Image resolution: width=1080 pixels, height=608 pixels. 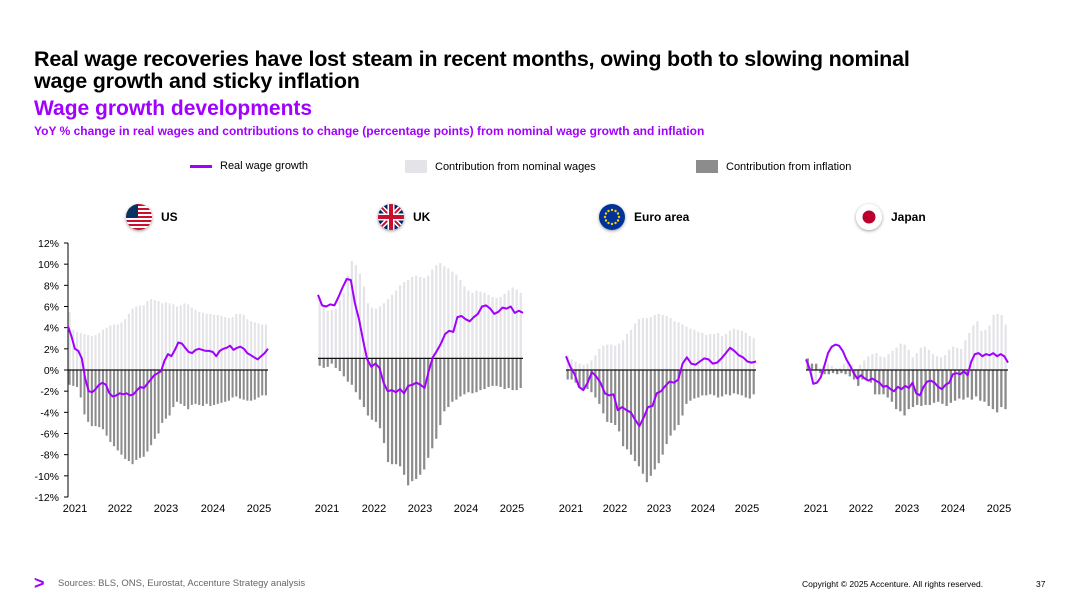 I want to click on y-tick-label: 0%, so click(x=51, y=371).